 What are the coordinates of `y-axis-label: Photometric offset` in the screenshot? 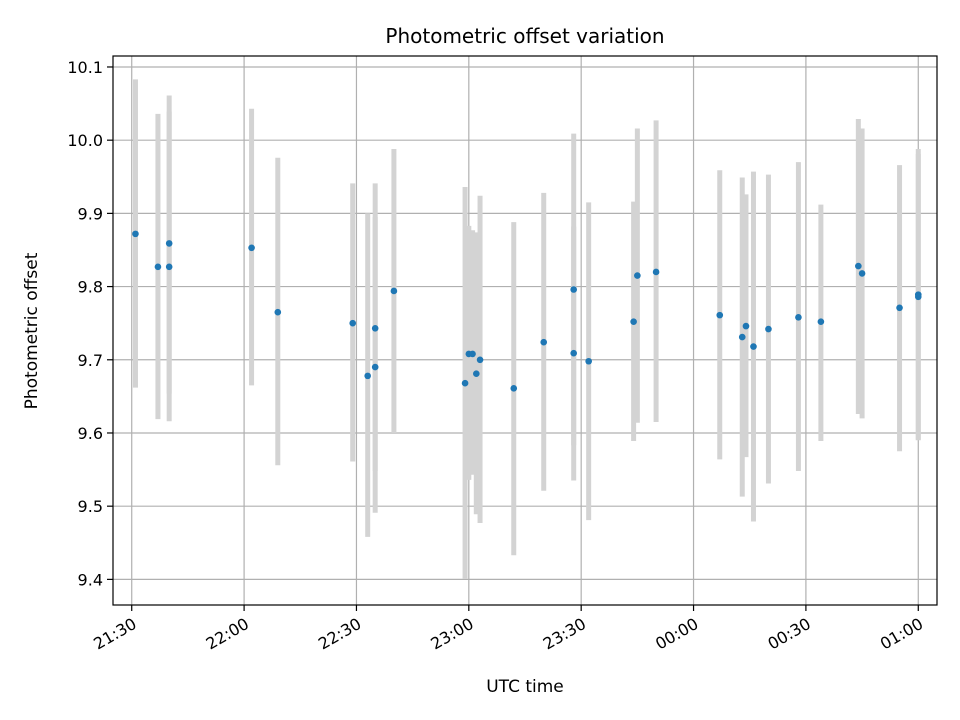 It's located at (32, 330).